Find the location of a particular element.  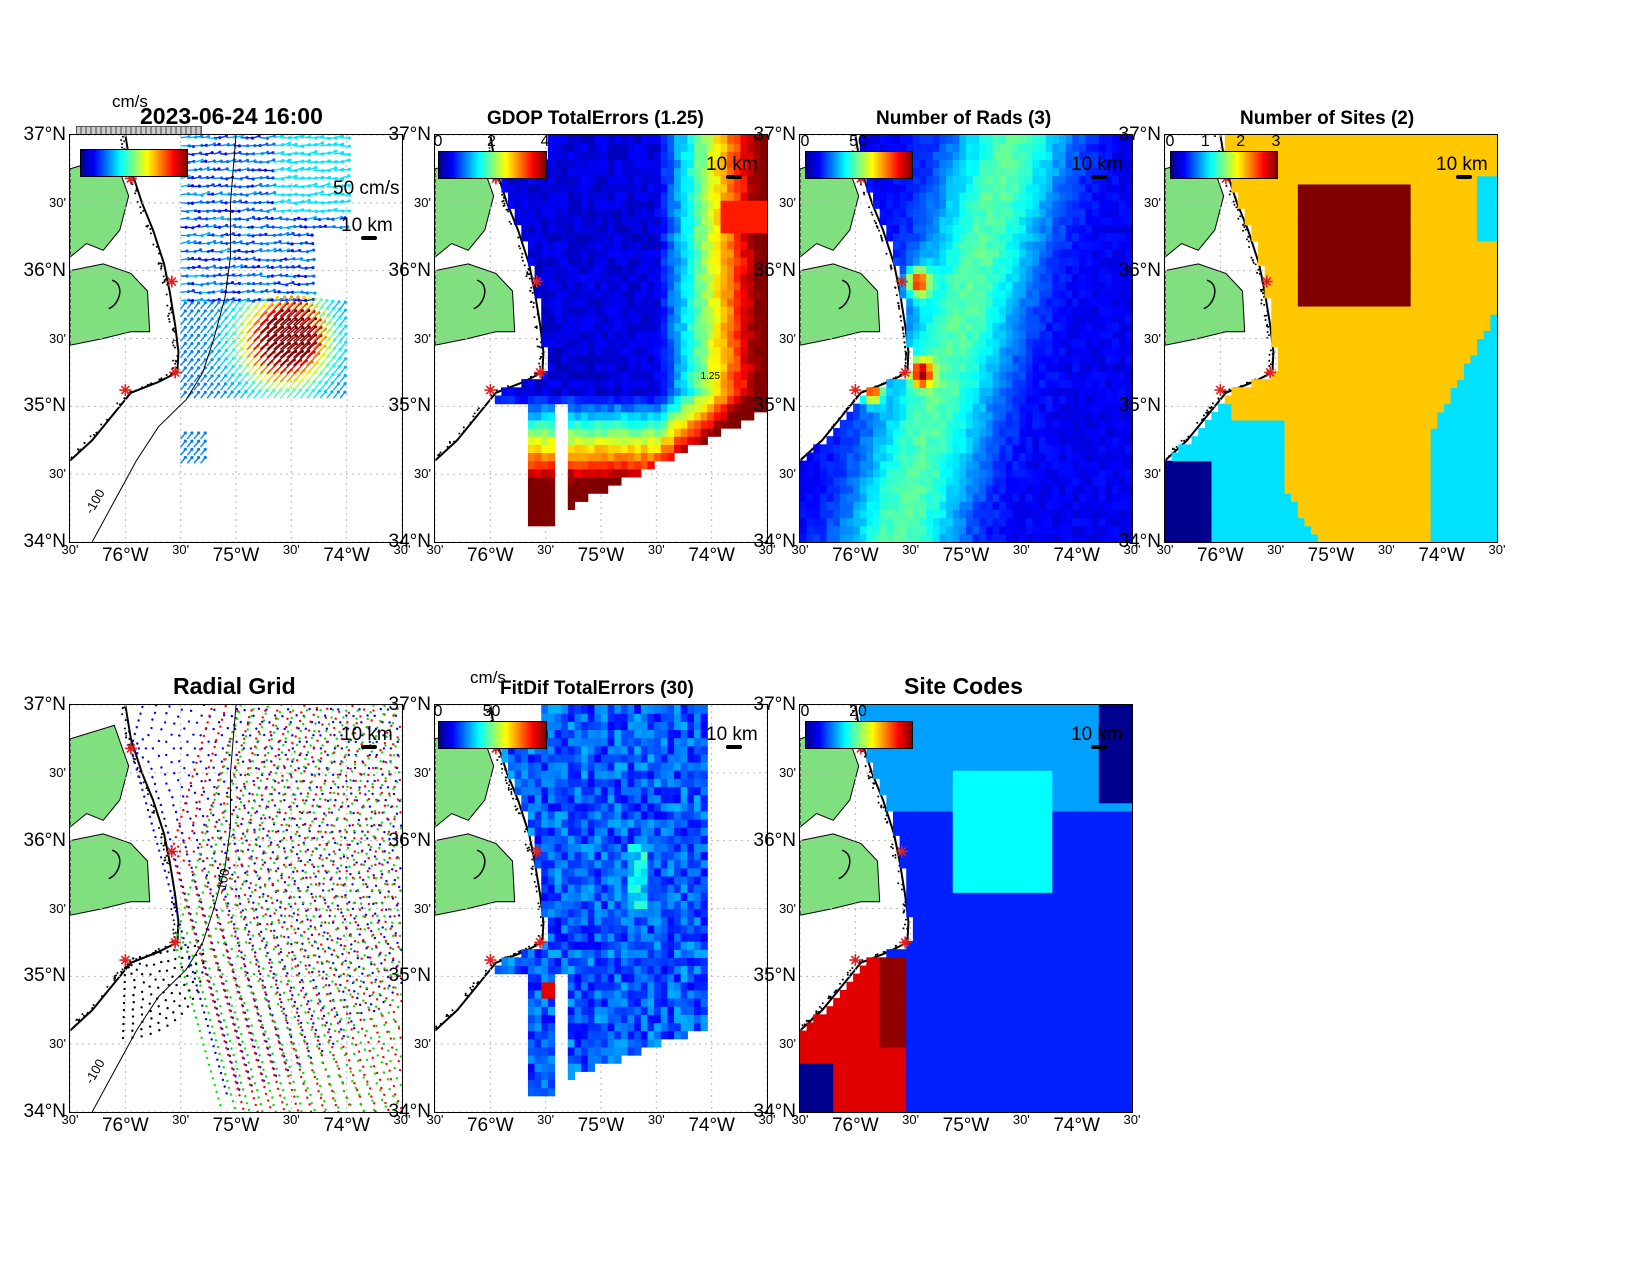

panel-title: Number of Rads (3) is located at coordinates (964, 118).